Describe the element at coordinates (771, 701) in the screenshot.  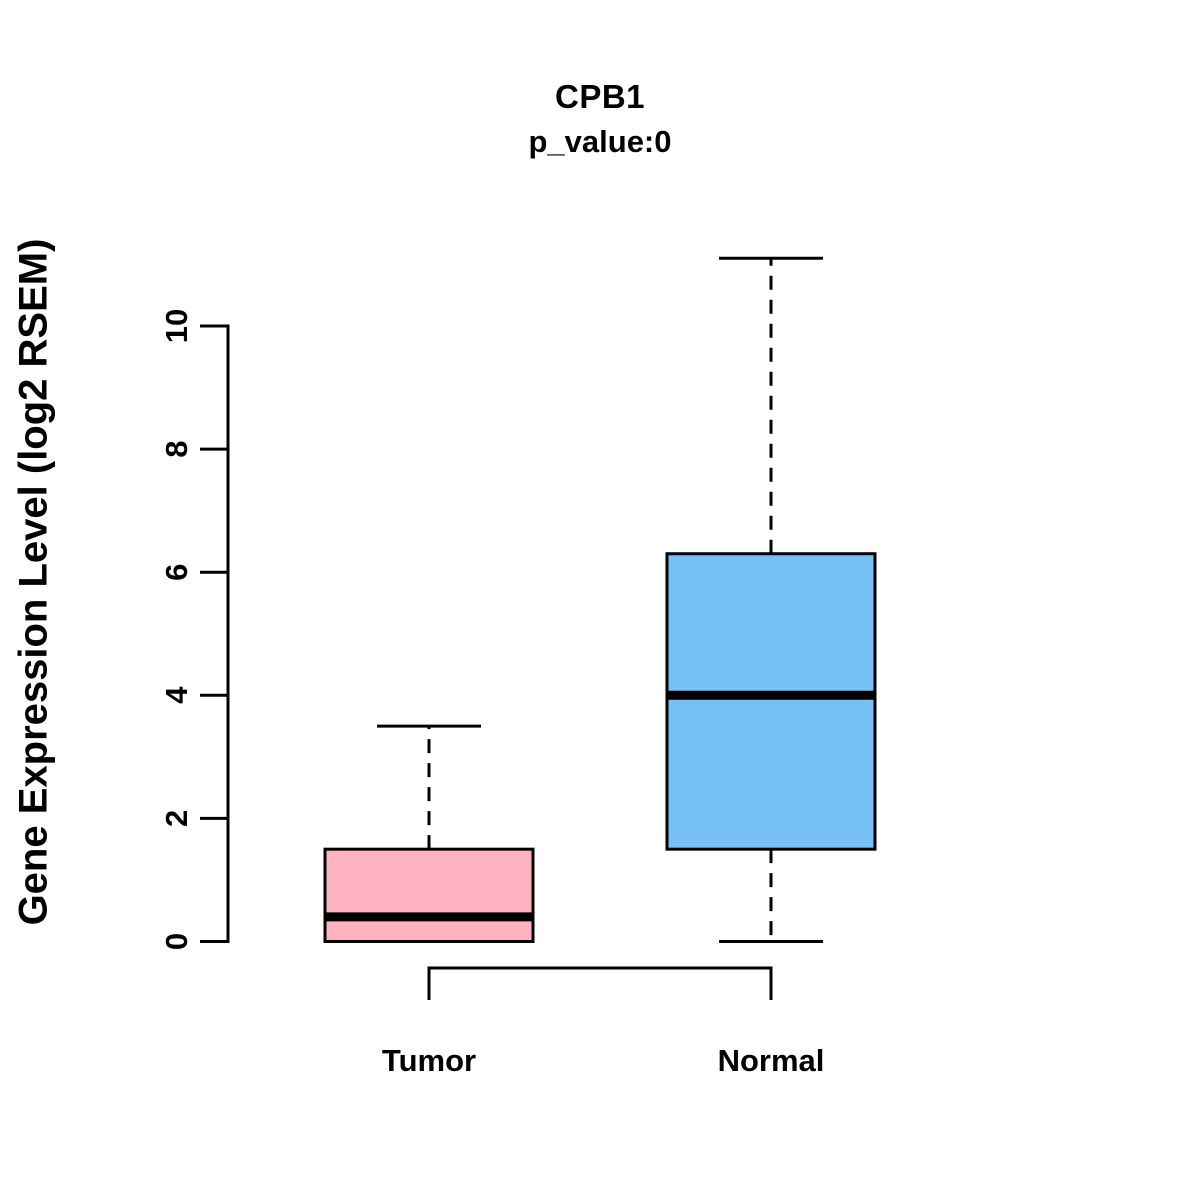
I see `box-normal` at that location.